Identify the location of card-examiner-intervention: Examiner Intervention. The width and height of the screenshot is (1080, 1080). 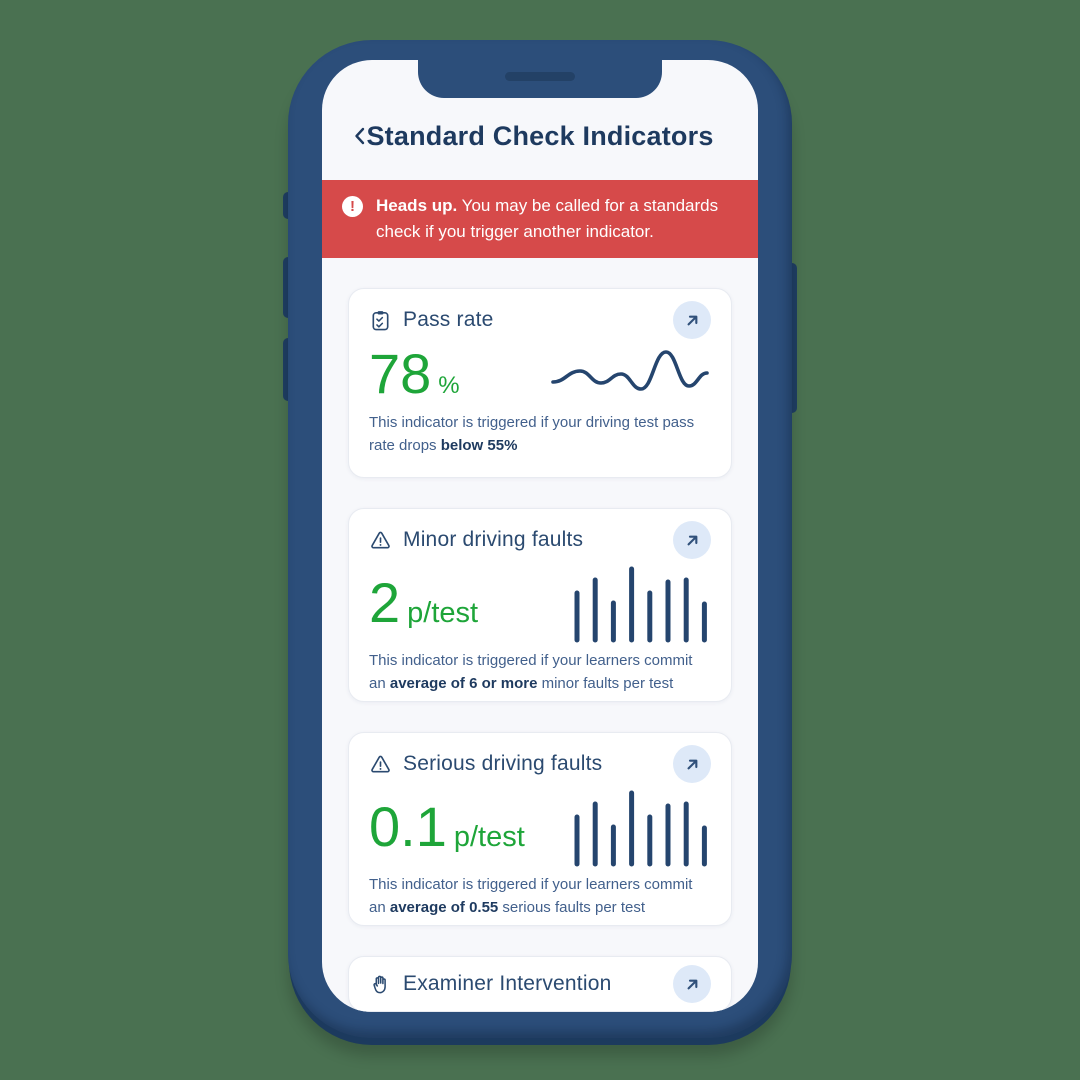
(540, 984).